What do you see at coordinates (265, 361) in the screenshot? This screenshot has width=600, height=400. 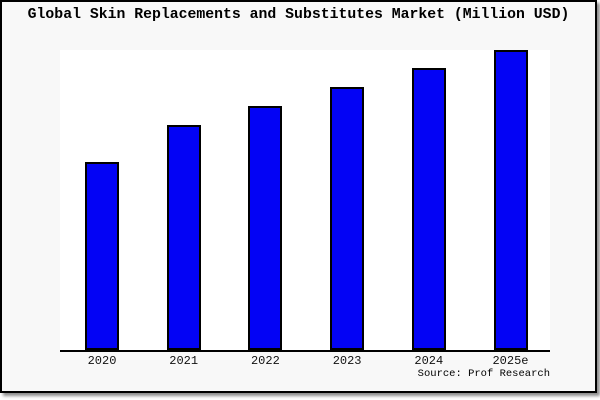 I see `x-tick-label-2022: 2022` at bounding box center [265, 361].